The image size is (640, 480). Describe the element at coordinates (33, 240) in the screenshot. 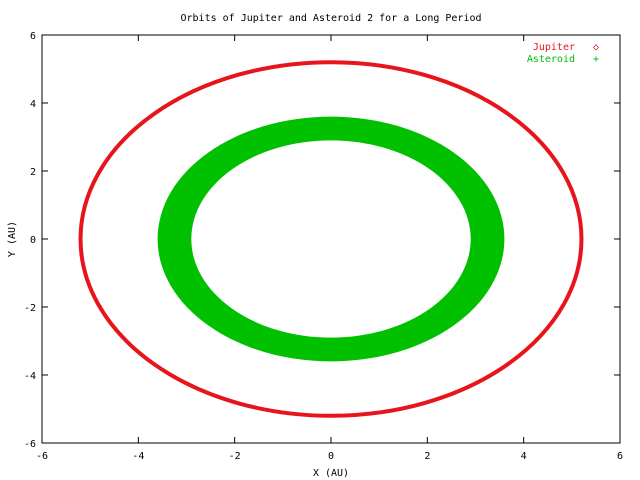

I see `y-tick-label: 0` at that location.